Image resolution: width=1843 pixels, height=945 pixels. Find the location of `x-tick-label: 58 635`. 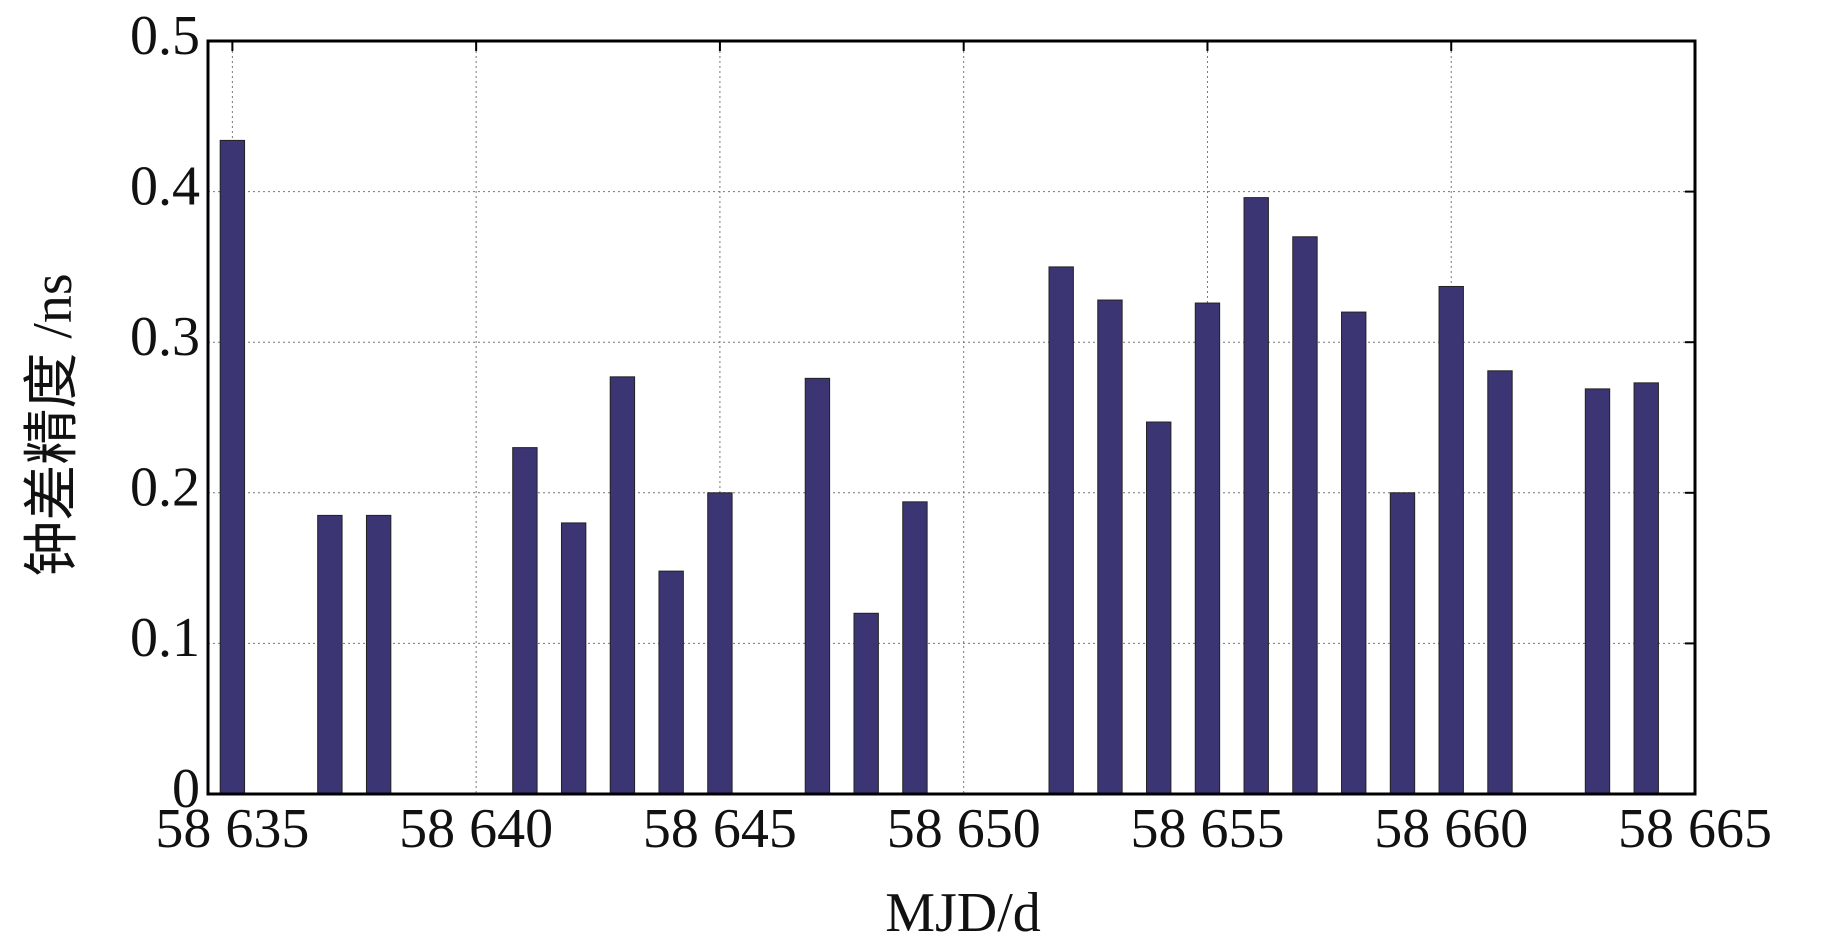

x-tick-label: 58 635 is located at coordinates (232, 829).